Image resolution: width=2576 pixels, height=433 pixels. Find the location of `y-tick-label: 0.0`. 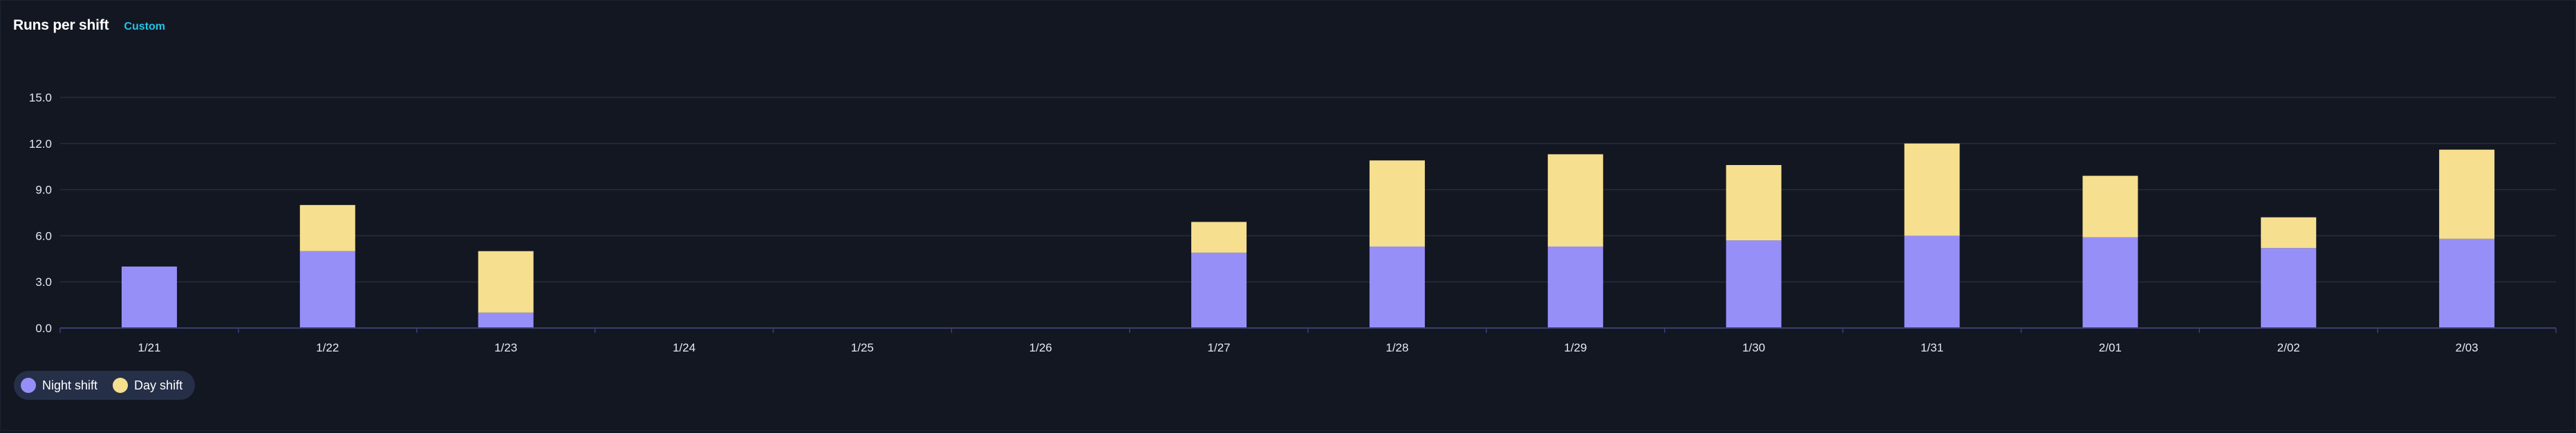

y-tick-label: 0.0 is located at coordinates (43, 328).